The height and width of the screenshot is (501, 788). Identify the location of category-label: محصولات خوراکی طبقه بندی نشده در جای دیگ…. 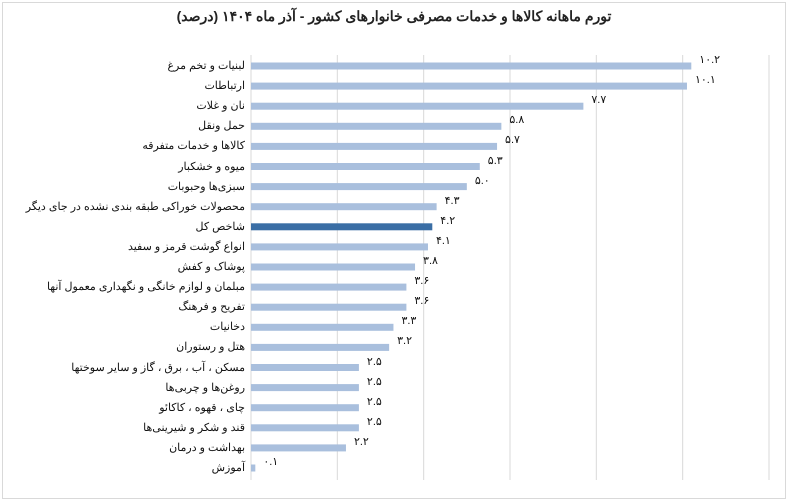
(135, 206).